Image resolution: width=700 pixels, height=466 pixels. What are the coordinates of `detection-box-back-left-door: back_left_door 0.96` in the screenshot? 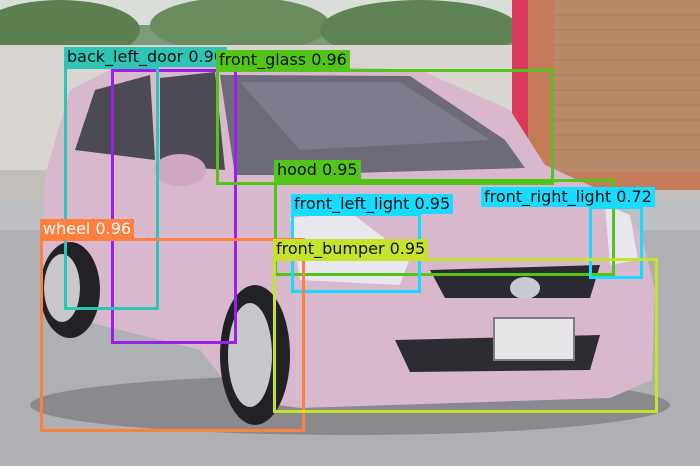 It's located at (145, 178).